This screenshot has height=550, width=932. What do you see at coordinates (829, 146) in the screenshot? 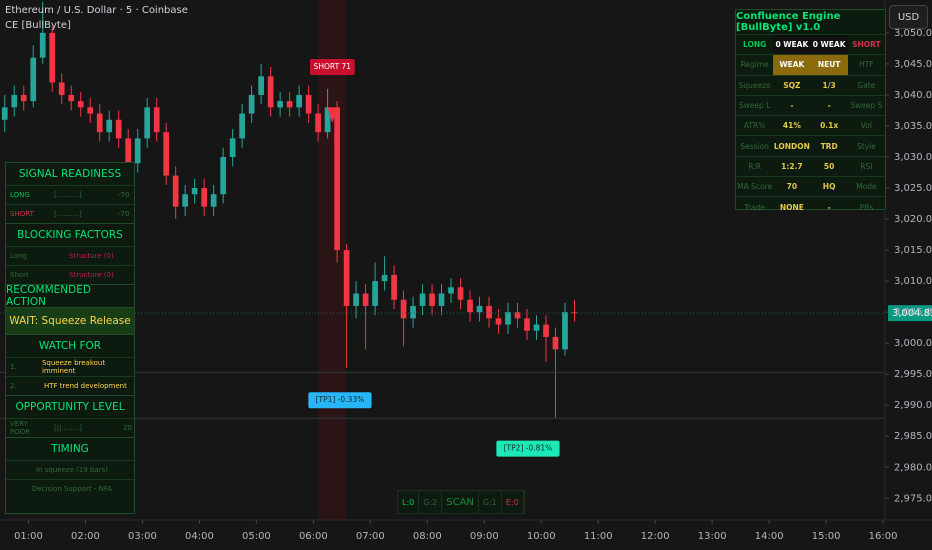
I see `table-cell: TRD` at bounding box center [829, 146].